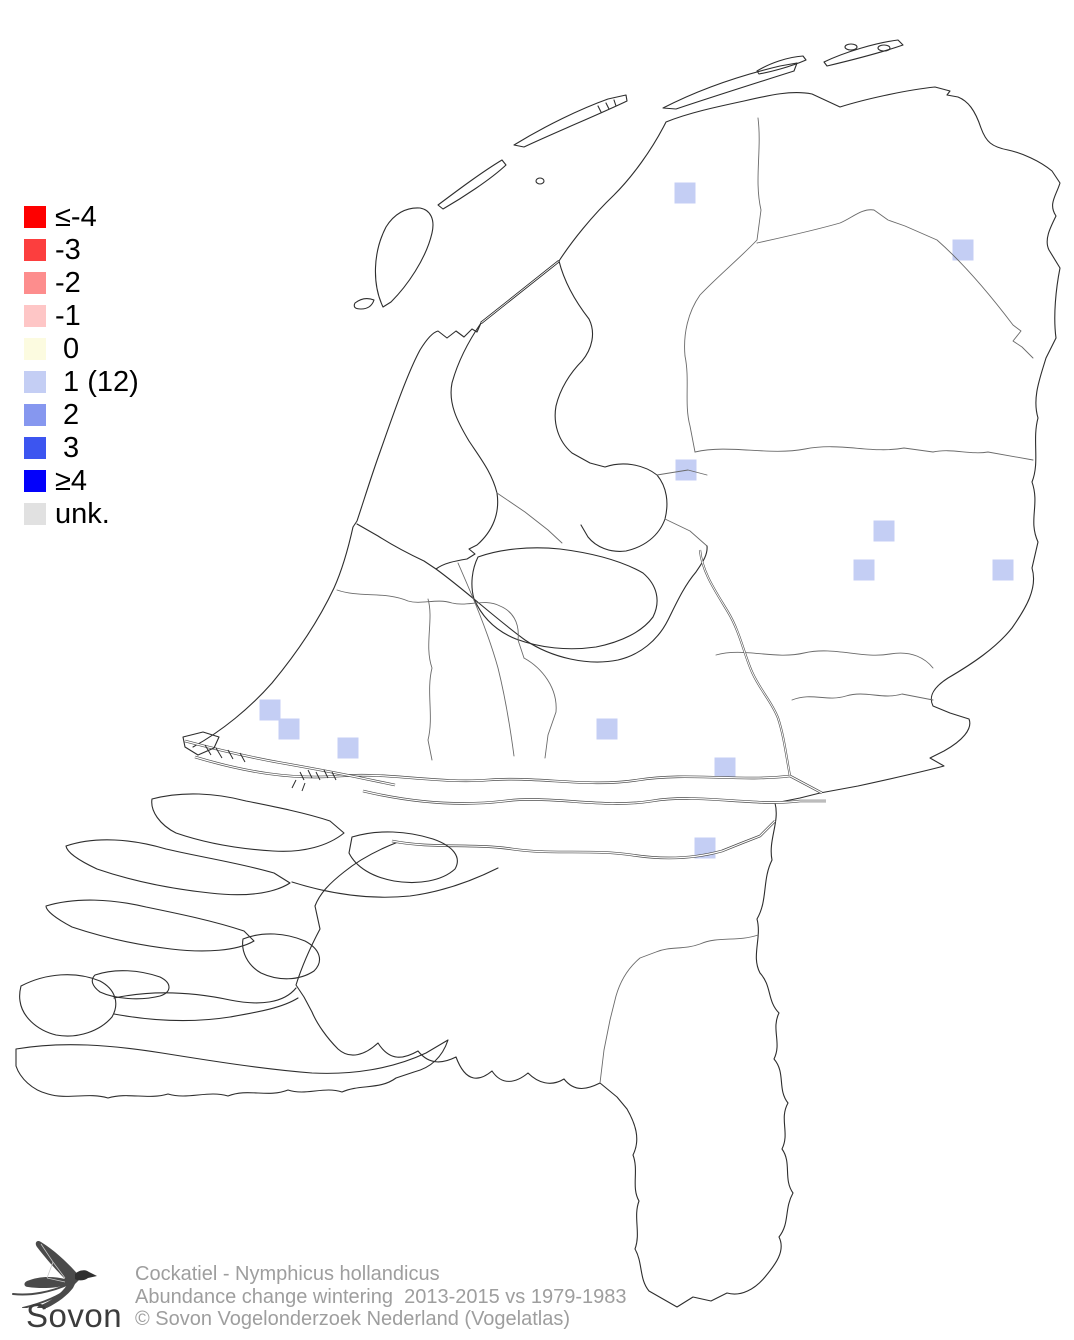 The width and height of the screenshot is (1074, 1340). Describe the element at coordinates (682, 508) in the screenshot. I see `border-noordoostpolder-mainland` at that location.